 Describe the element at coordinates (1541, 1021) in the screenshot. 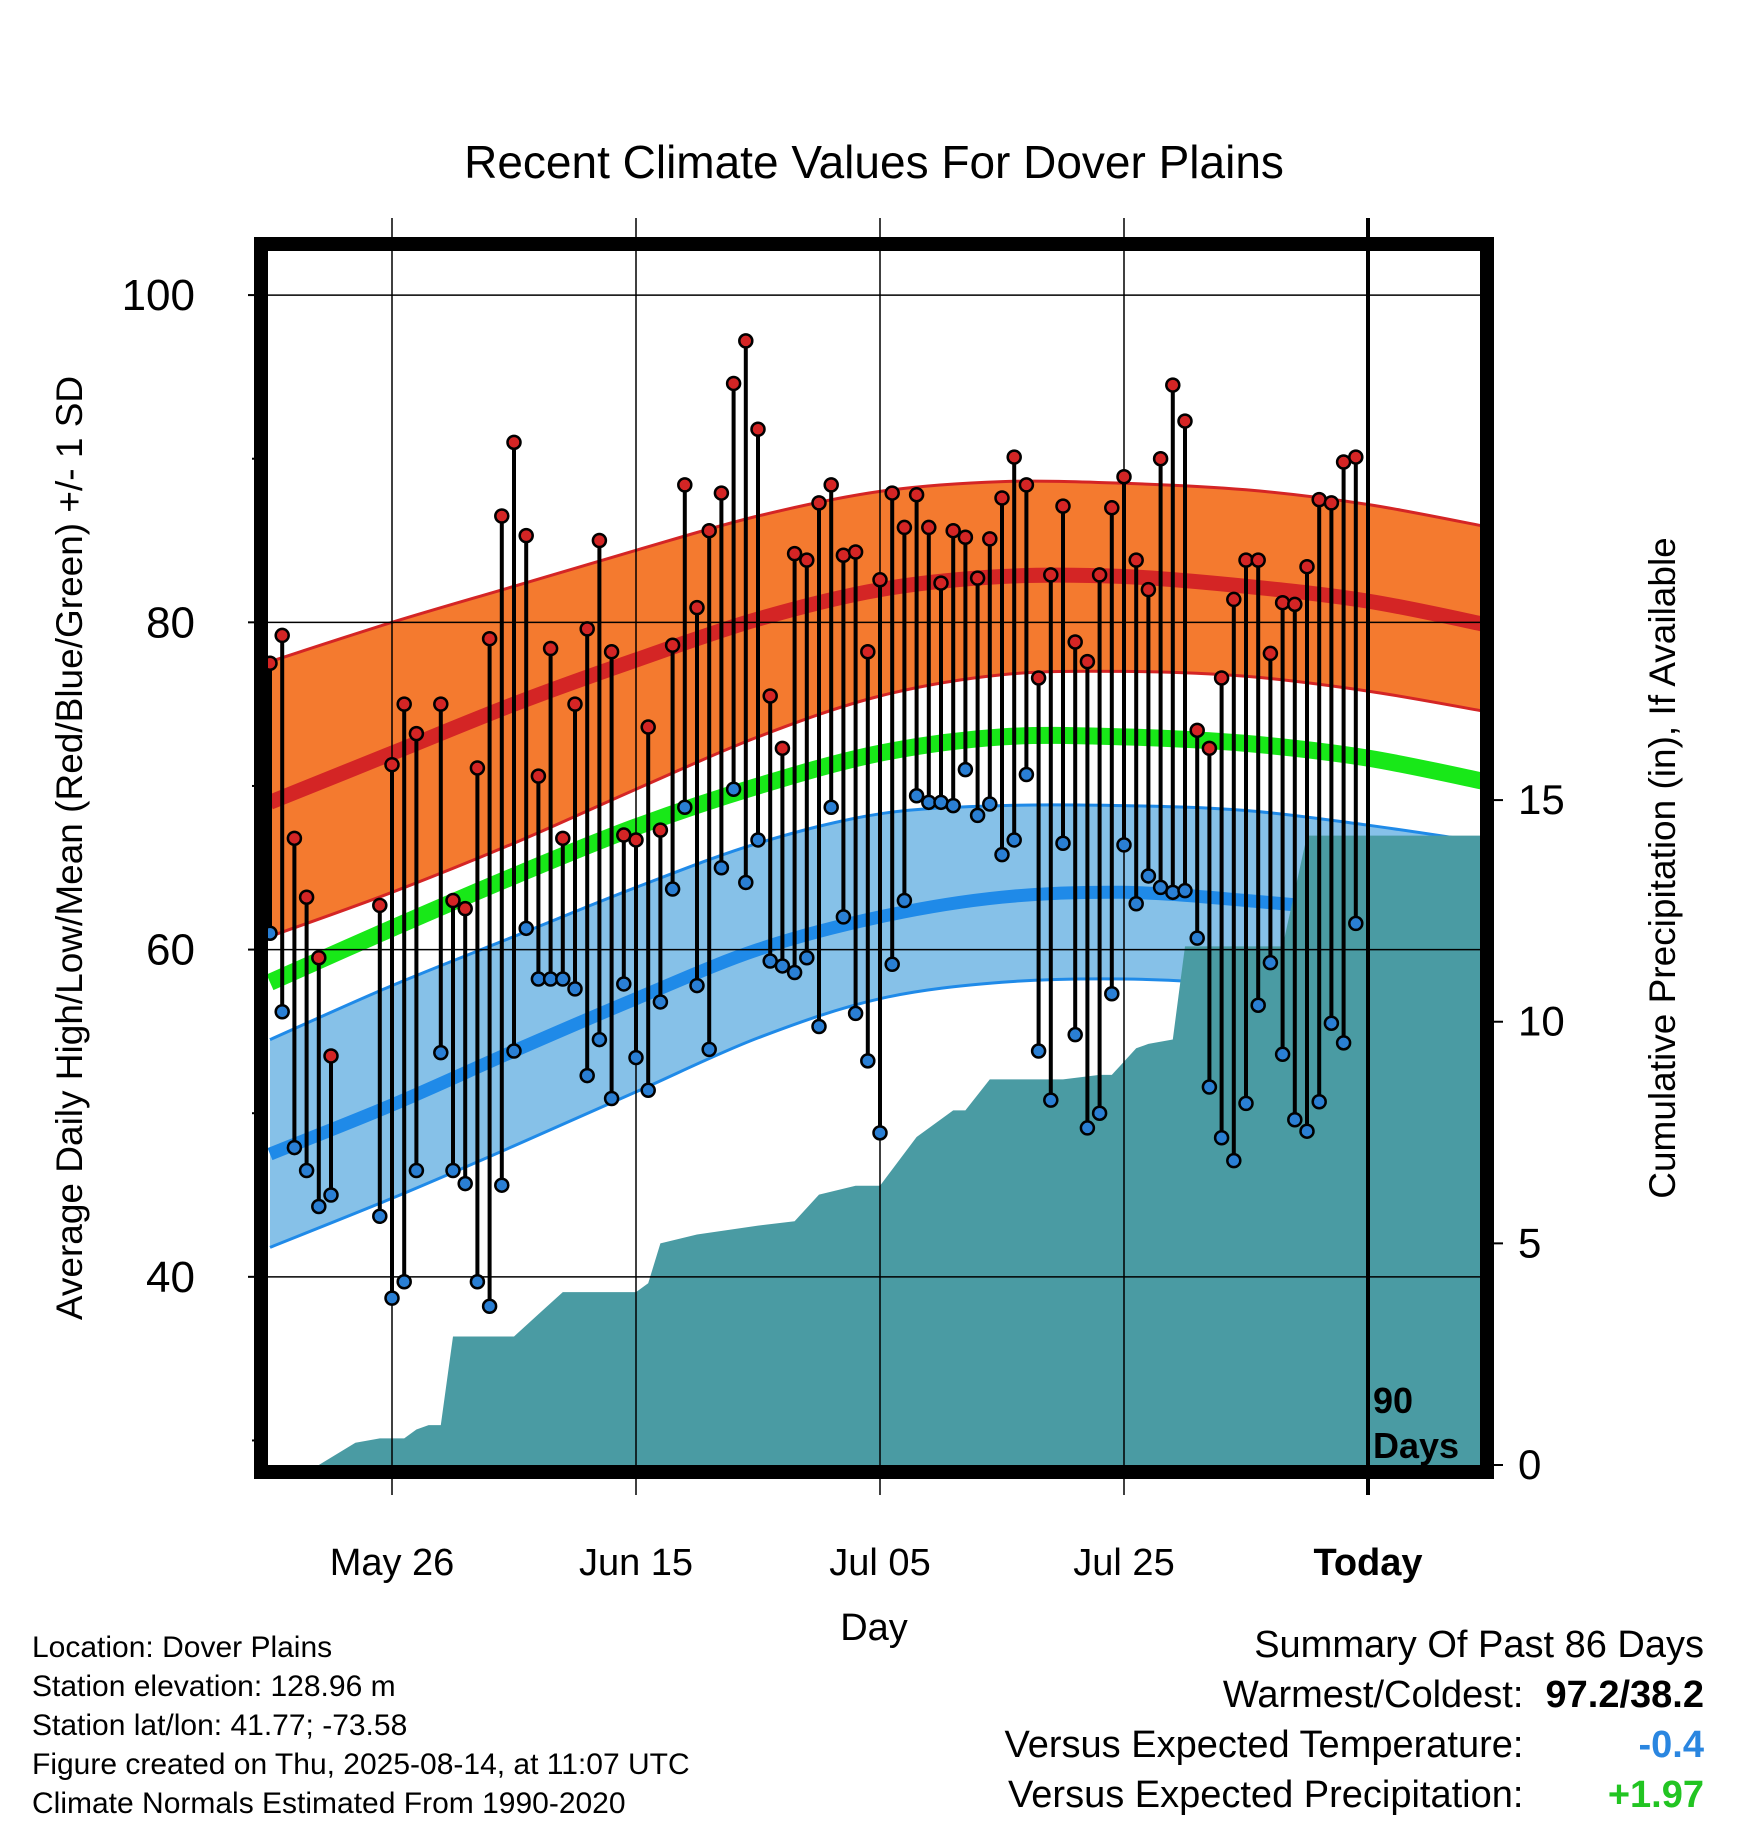

I see `y2-tick-label: 10` at that location.